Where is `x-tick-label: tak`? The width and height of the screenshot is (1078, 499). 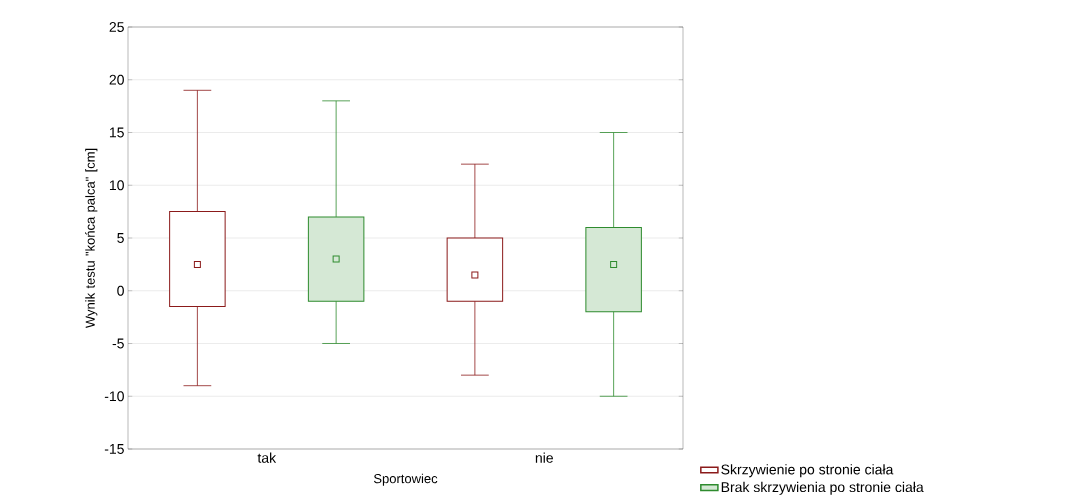 x-tick-label: tak is located at coordinates (267, 457).